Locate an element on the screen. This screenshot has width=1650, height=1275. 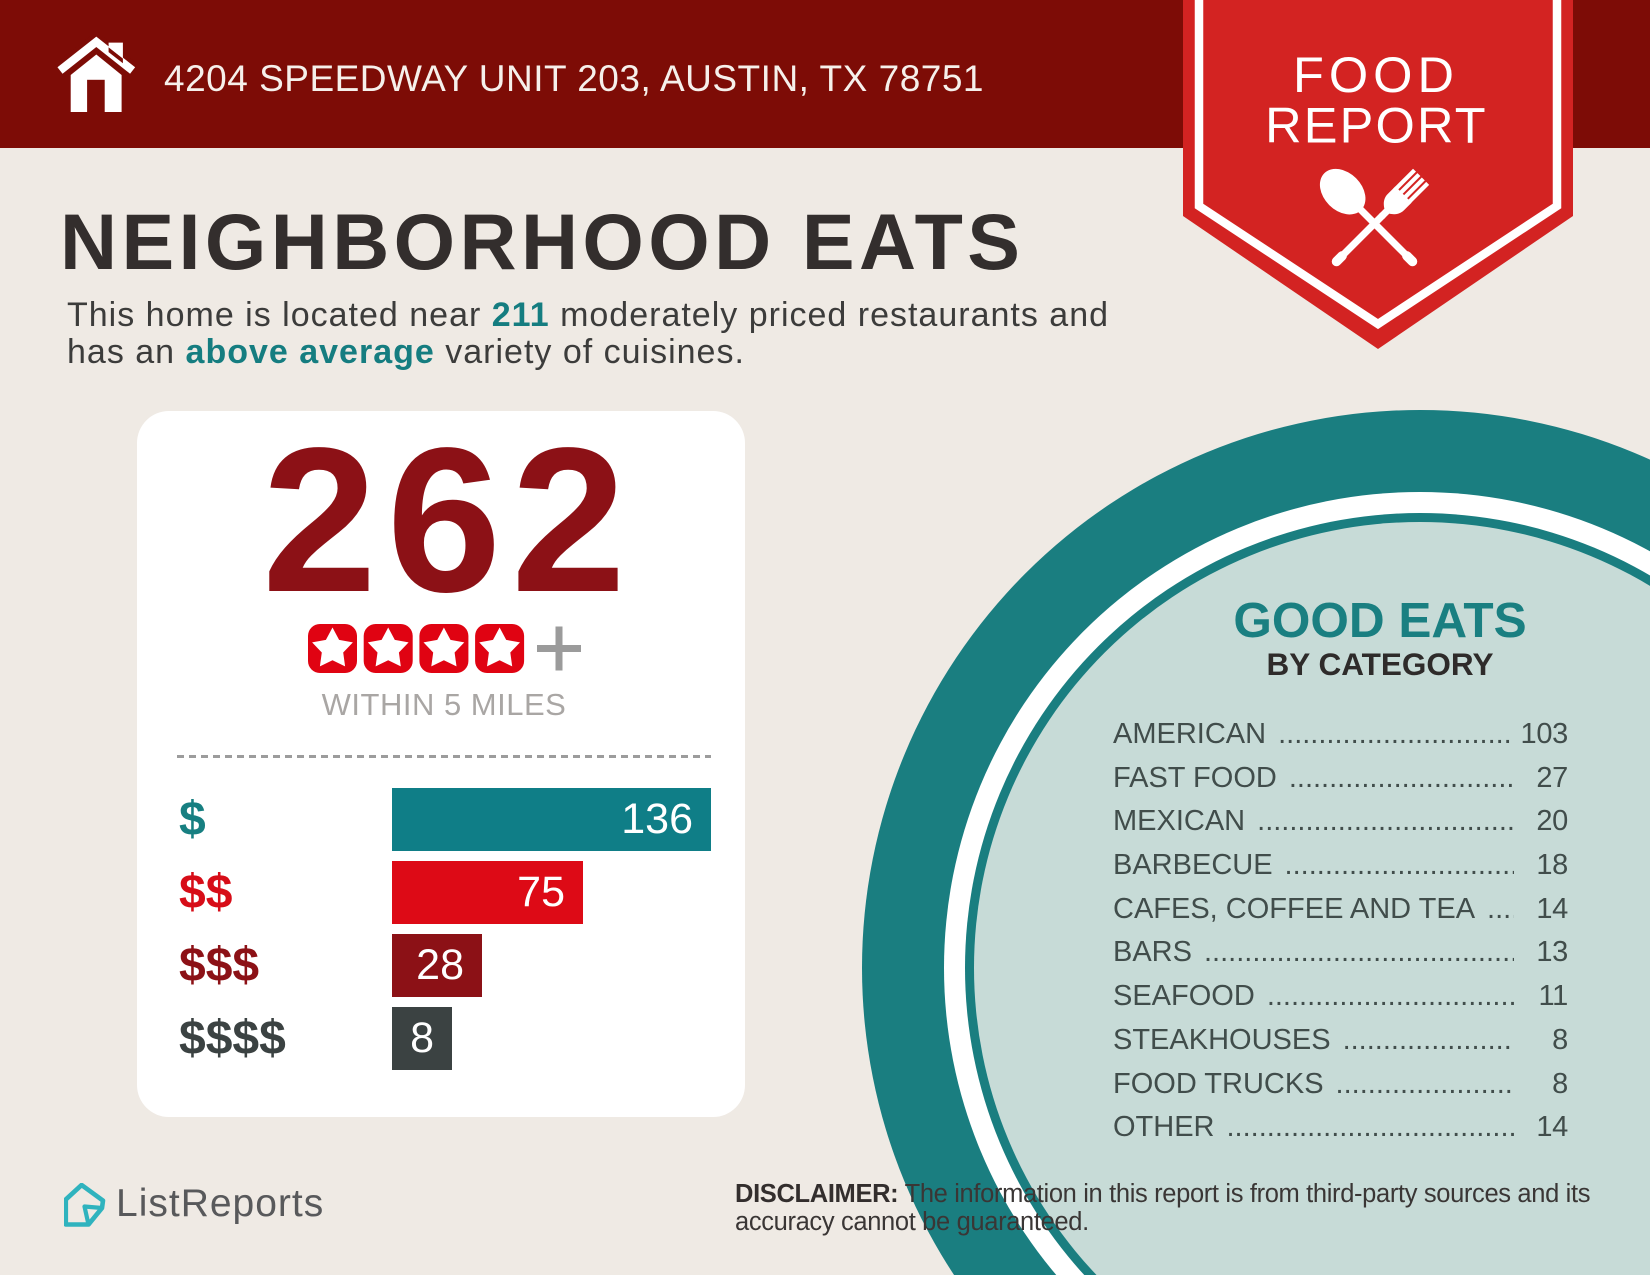
svg-text: FOOD is located at coordinates (1376, 74).